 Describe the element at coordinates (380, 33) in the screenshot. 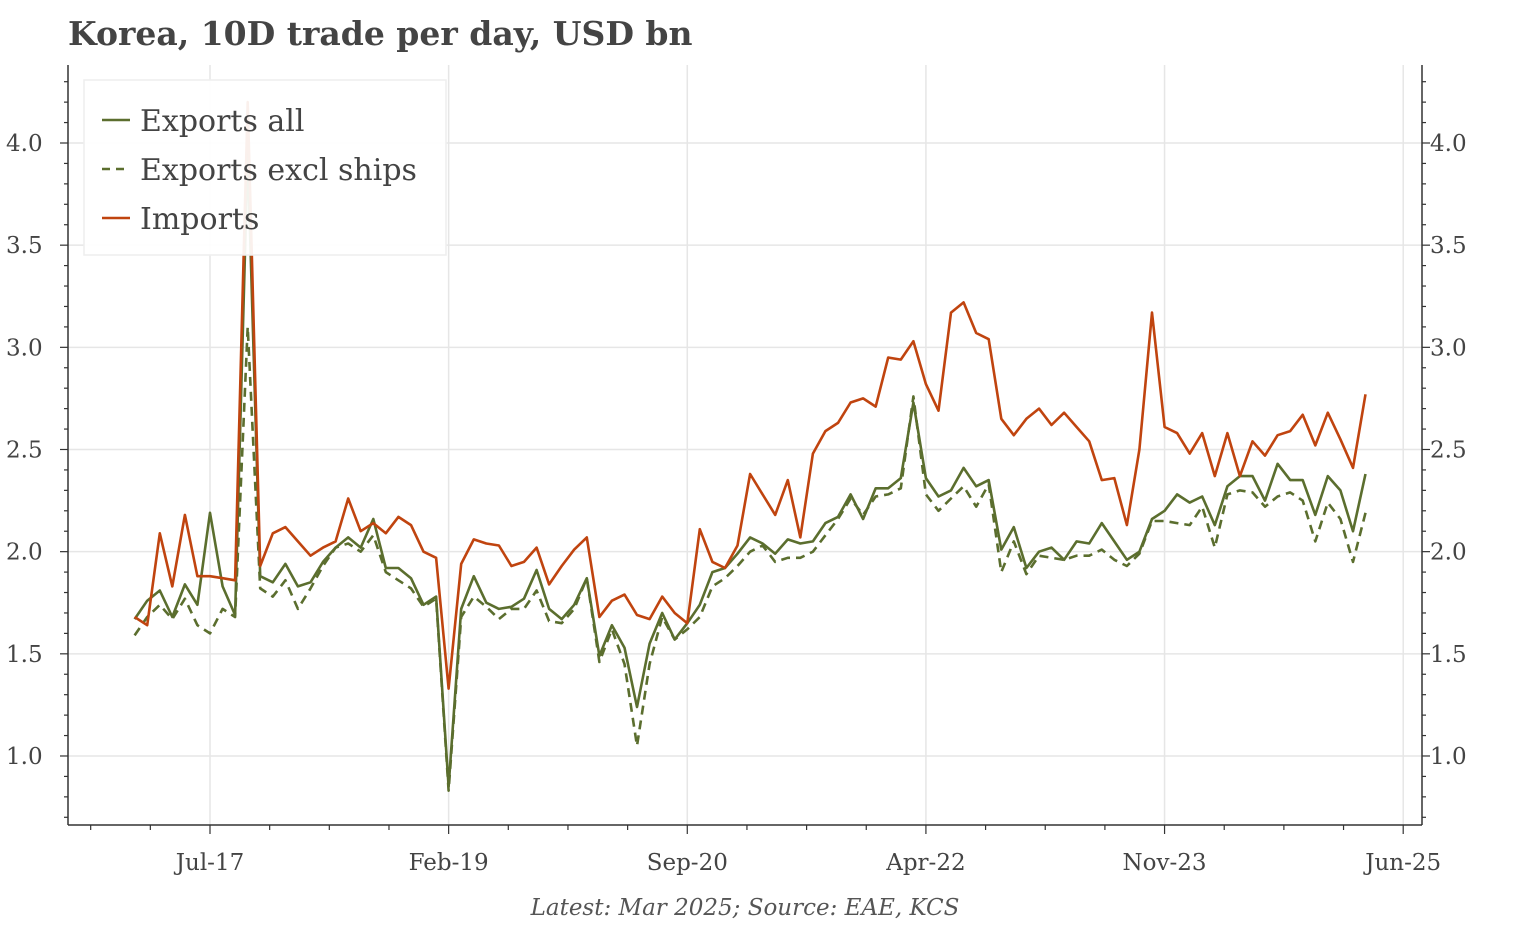

I see `chart-title: Korea, 10D trade per day, USD bn` at that location.